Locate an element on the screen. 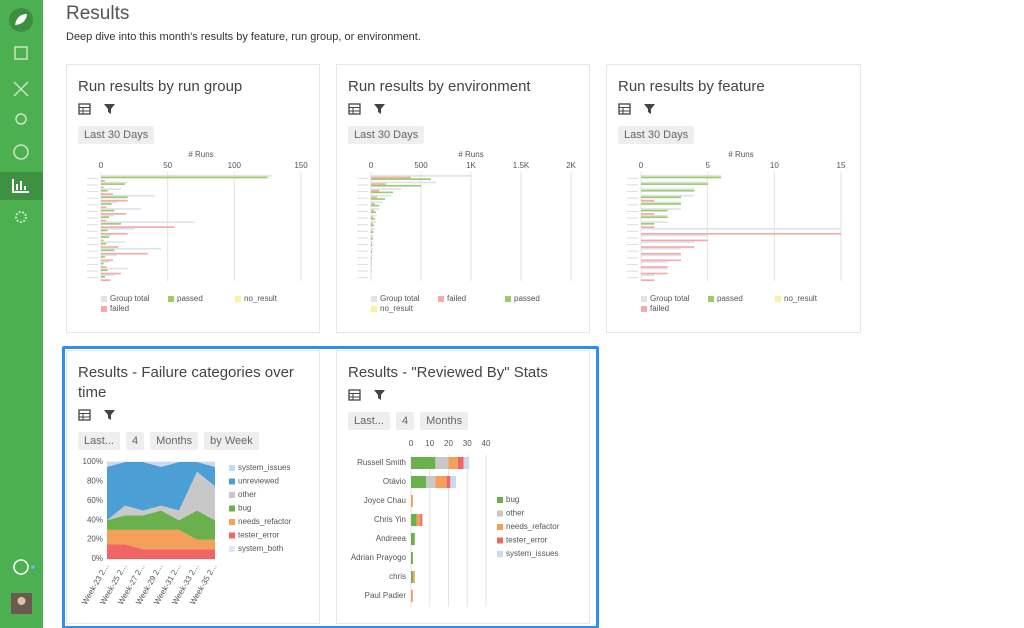 This screenshot has height=628, width=1024. help-dot is located at coordinates (33, 567).